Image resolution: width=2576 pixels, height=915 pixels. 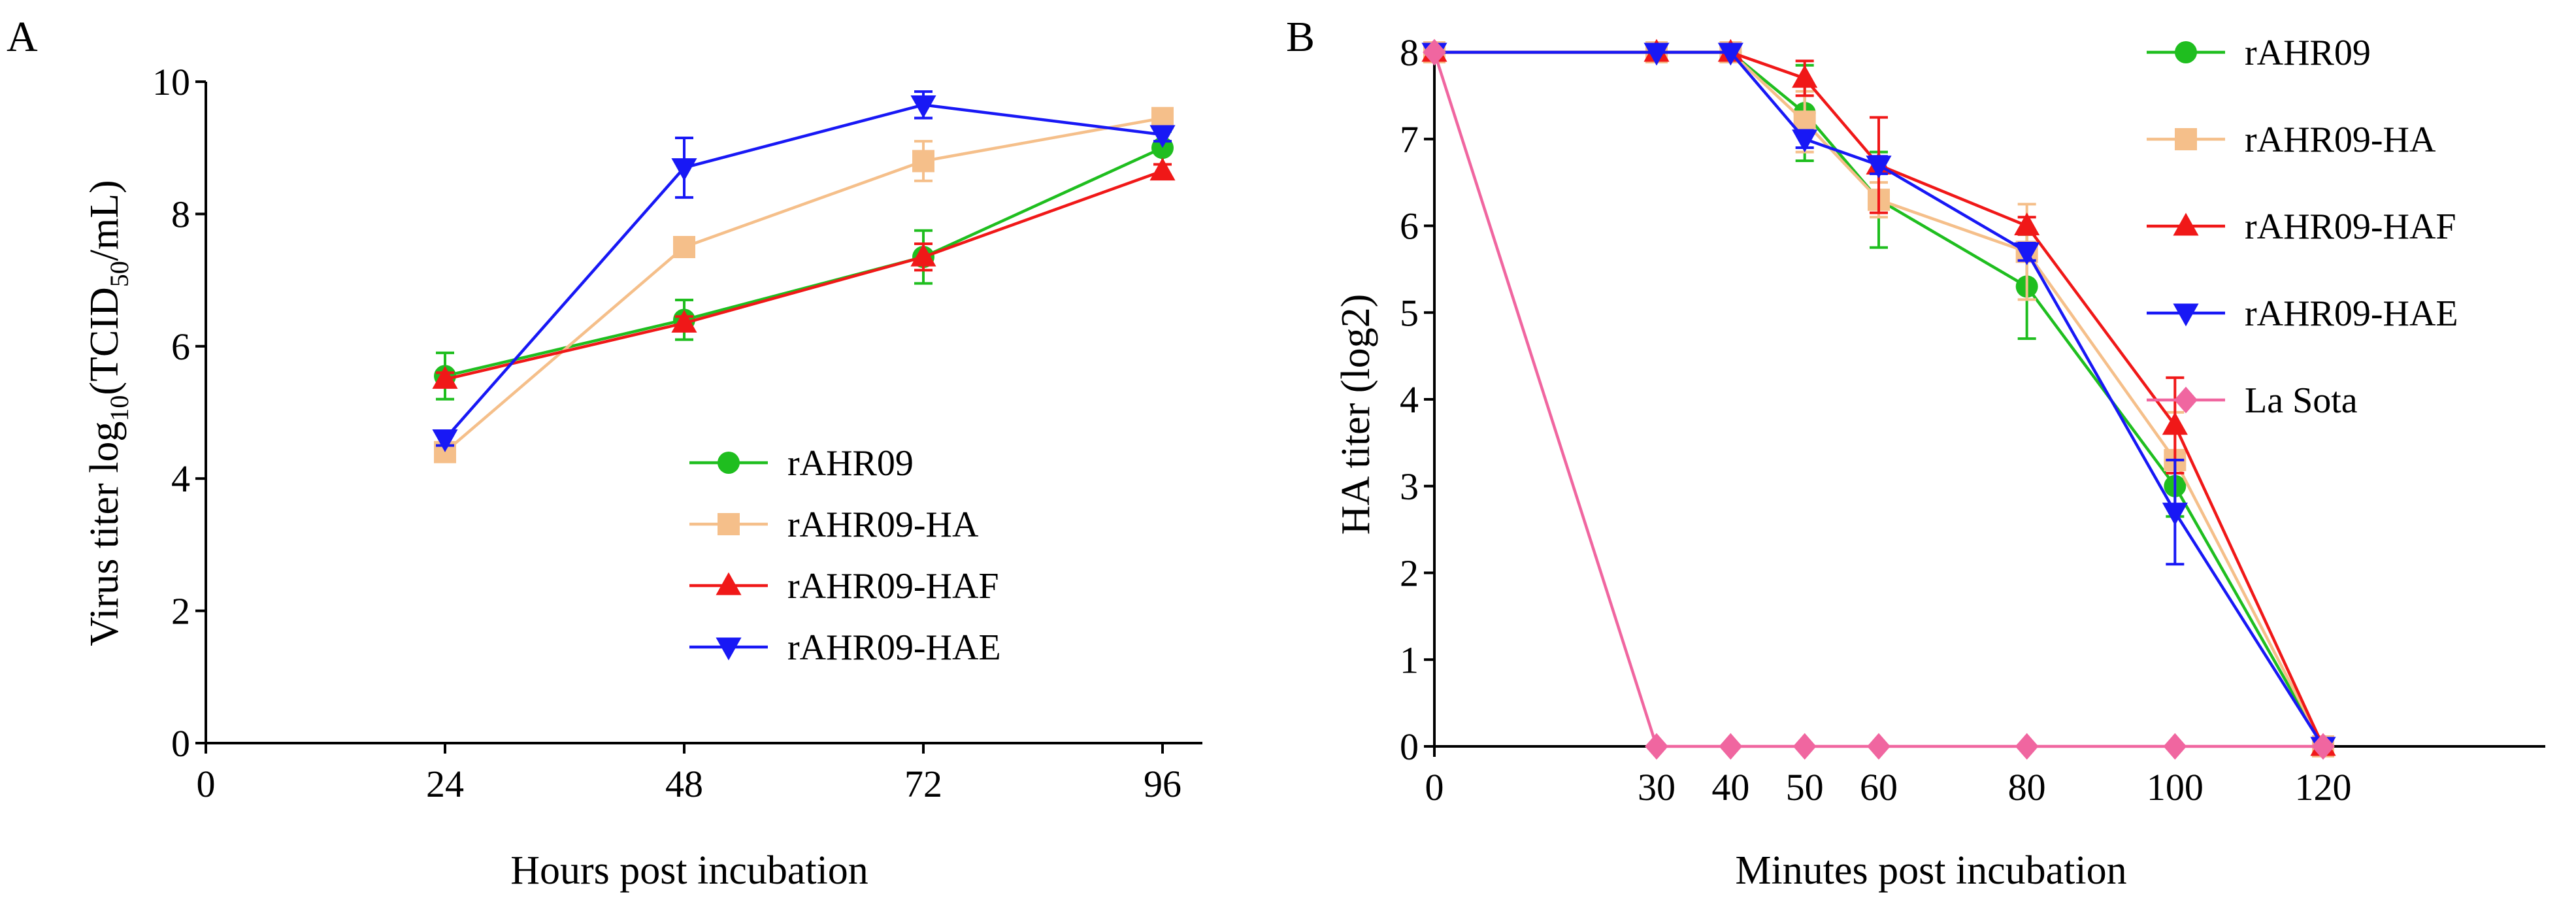 I want to click on panel-b-xtick-label: 50, so click(x=1805, y=787).